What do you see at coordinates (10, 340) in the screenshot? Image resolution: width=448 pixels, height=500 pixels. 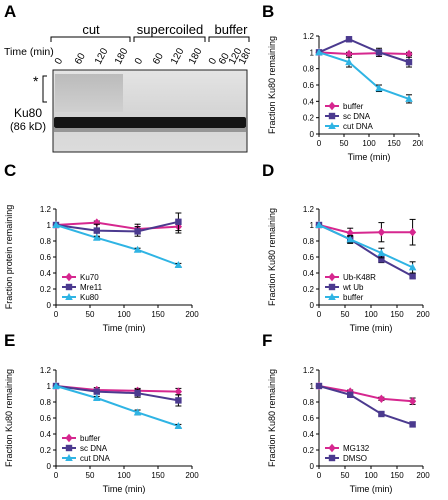 I see `panel-letter-e: E` at bounding box center [10, 340].